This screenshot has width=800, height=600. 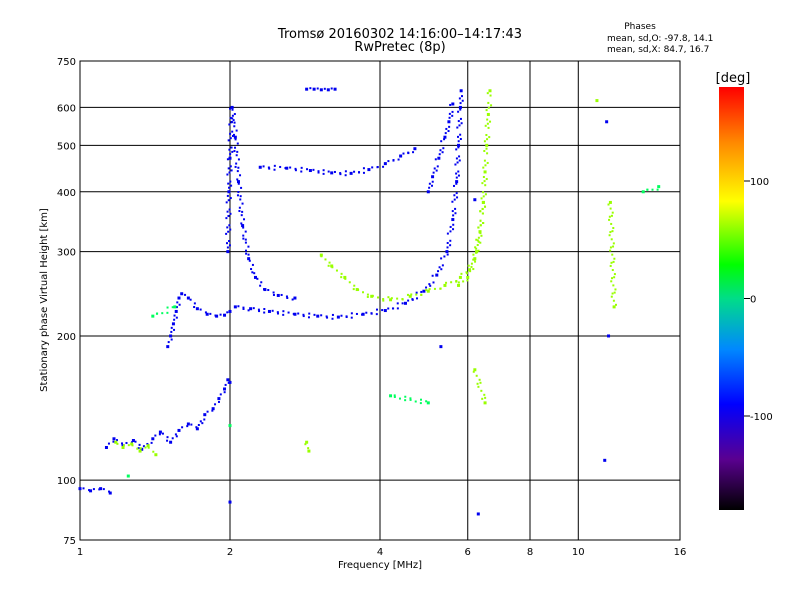 What do you see at coordinates (759, 182) in the screenshot?
I see `colorbar-tick-label: 100` at bounding box center [759, 182].